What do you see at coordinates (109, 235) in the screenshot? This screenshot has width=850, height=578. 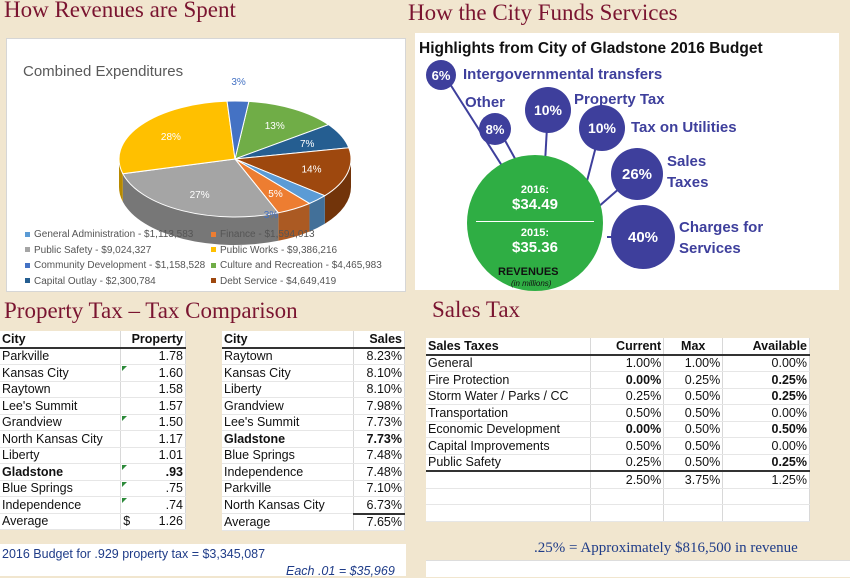 I see `legend-item: General Administration - $1,113,583` at bounding box center [109, 235].